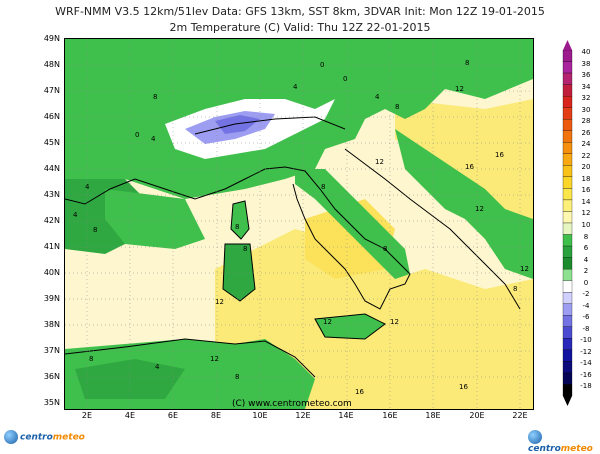 This screenshot has height=454, width=600. I want to click on colorbar-label: -6, so click(586, 317).